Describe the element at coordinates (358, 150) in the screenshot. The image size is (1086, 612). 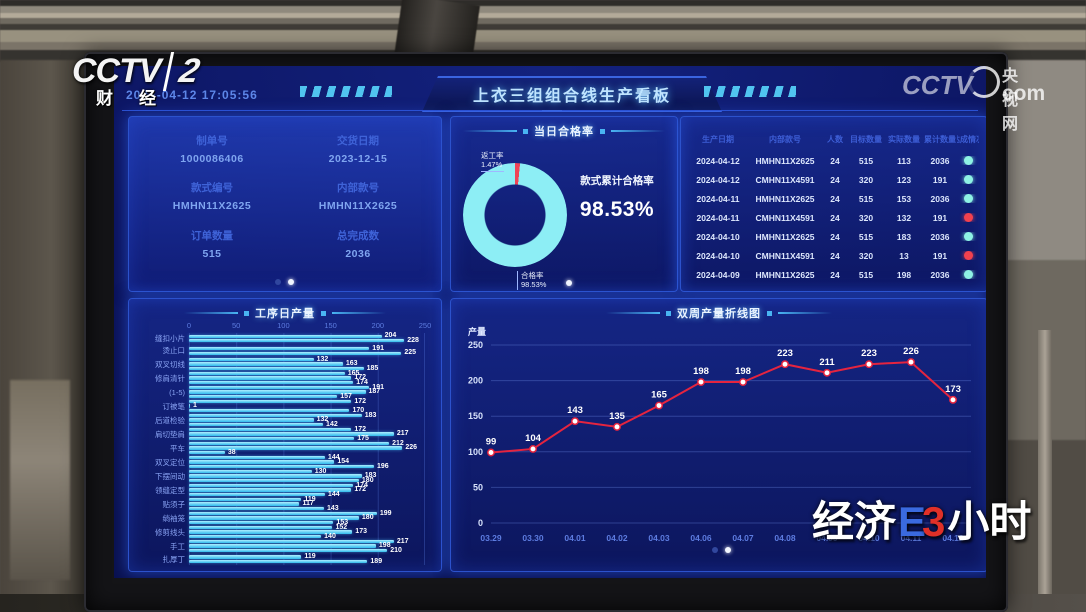
I see `order-field: 交货日期 2023-12-15` at that location.